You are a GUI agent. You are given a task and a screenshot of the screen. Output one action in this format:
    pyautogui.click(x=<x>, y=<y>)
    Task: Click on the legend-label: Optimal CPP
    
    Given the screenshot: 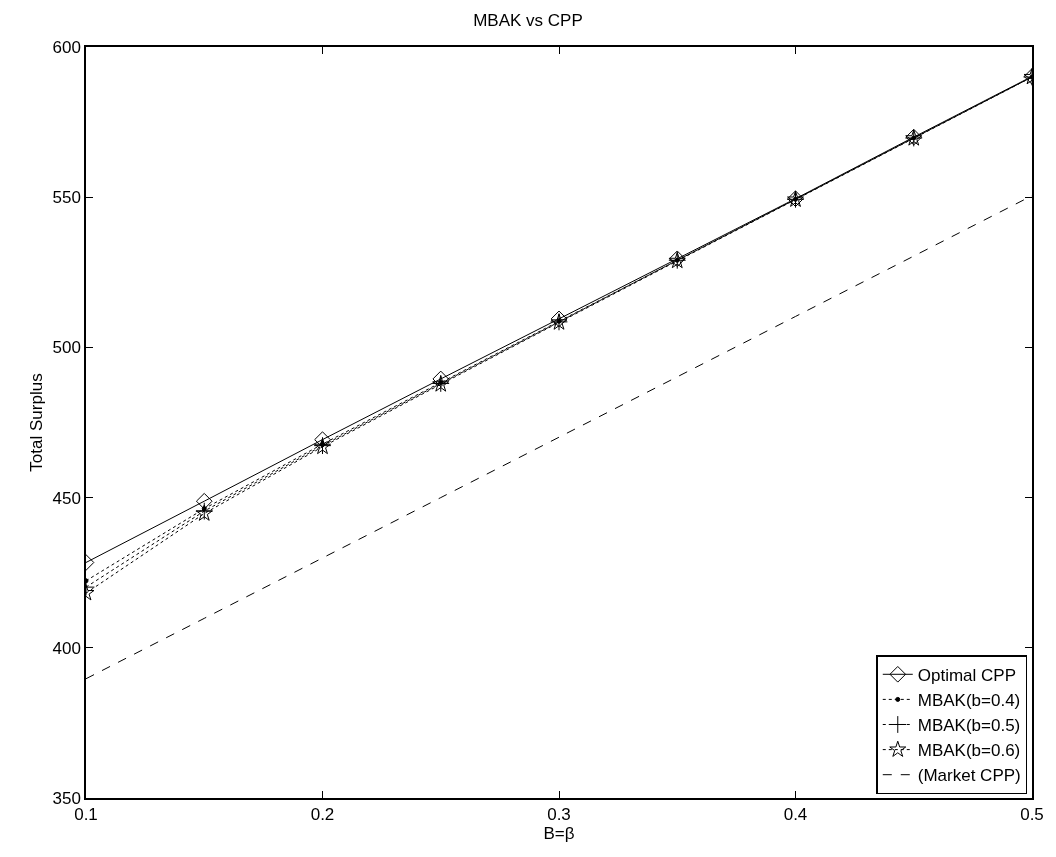 What is the action you would take?
    pyautogui.click(x=967, y=675)
    